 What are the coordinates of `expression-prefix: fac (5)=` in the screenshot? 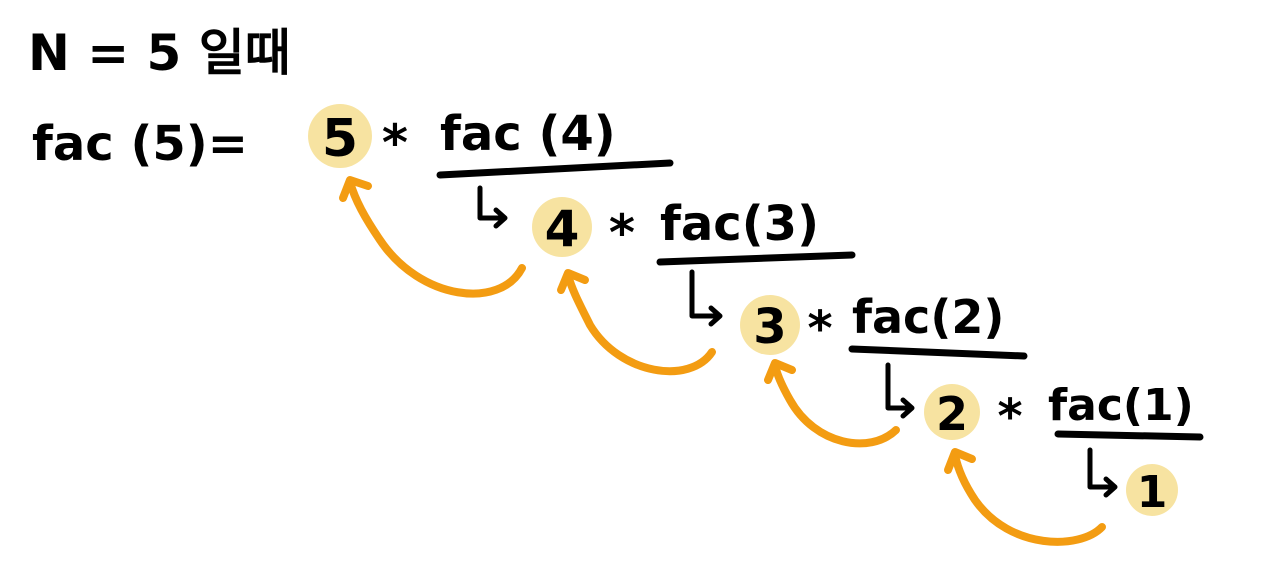 It's located at (140, 144).